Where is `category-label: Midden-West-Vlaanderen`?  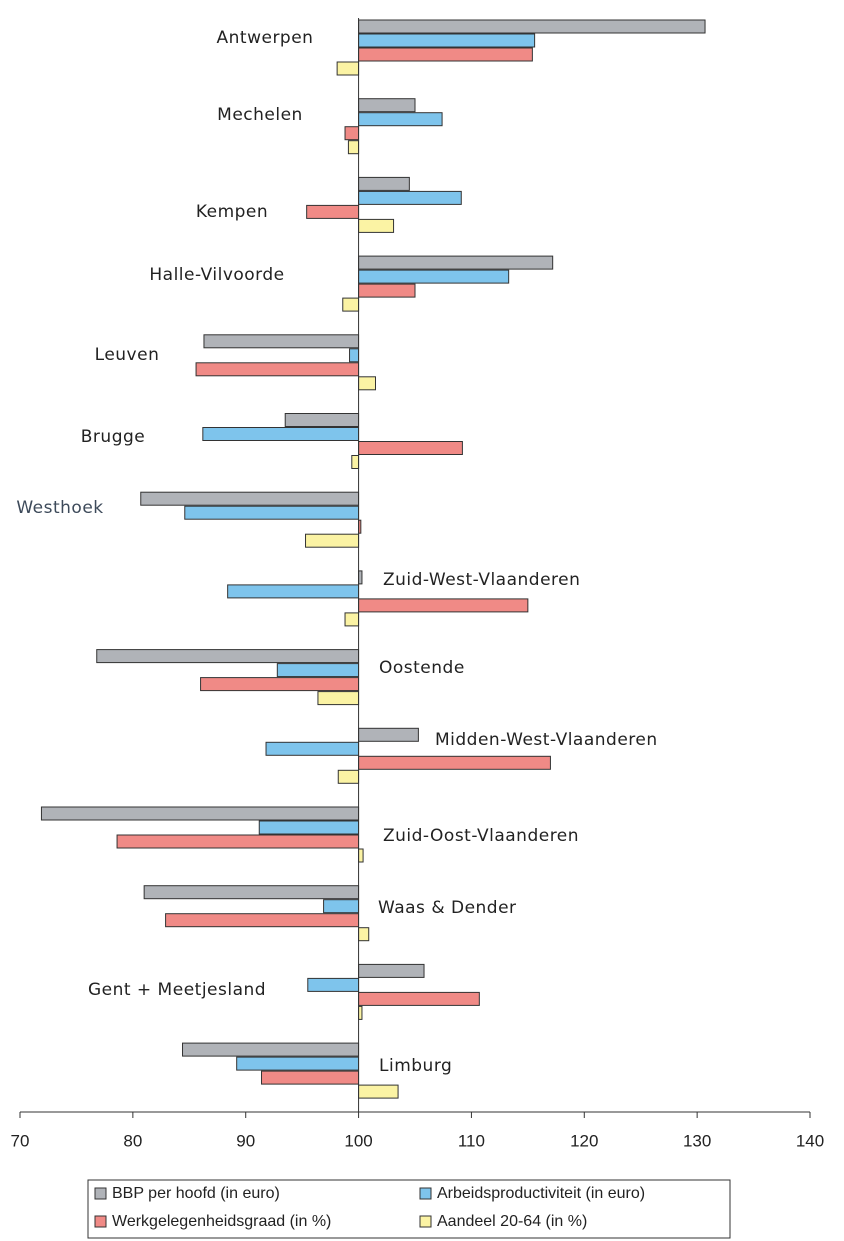 category-label: Midden-West-Vlaanderen is located at coordinates (546, 740).